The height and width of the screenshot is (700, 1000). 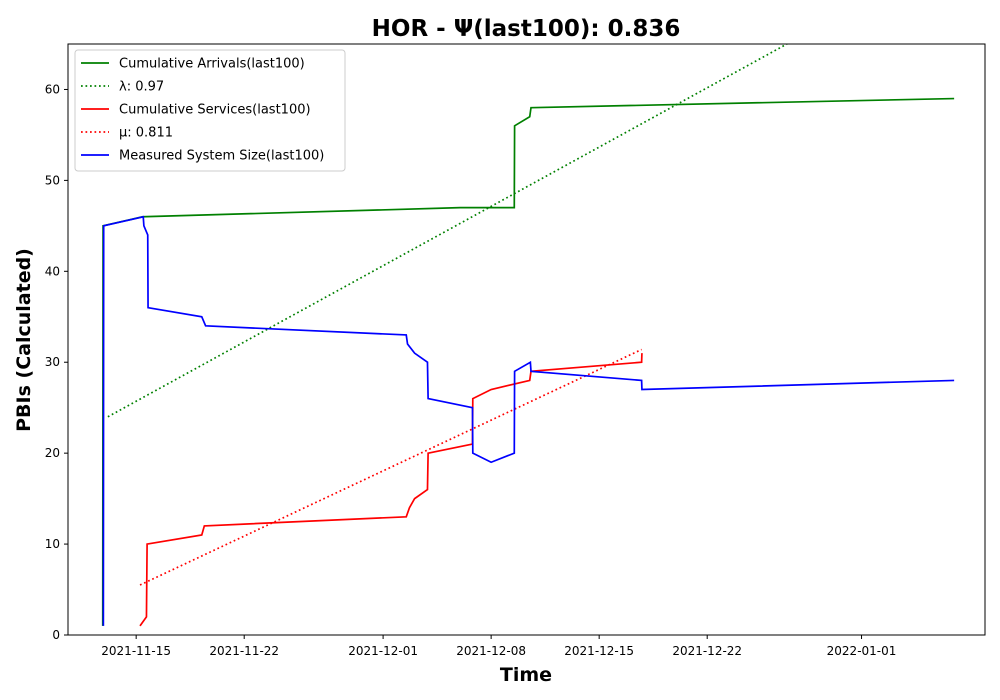 What do you see at coordinates (136, 651) in the screenshot?
I see `x-tick-label: 2021-11-15` at bounding box center [136, 651].